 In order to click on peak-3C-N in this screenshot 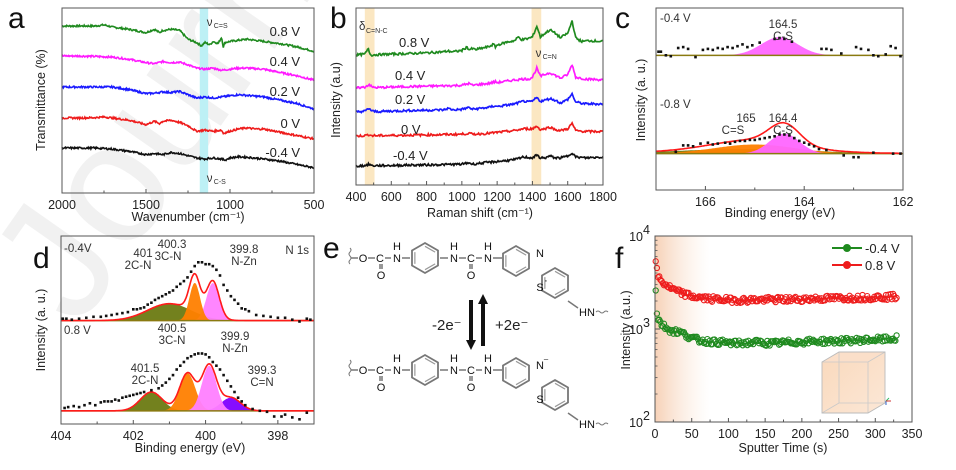, I will do `click(187, 302)`.